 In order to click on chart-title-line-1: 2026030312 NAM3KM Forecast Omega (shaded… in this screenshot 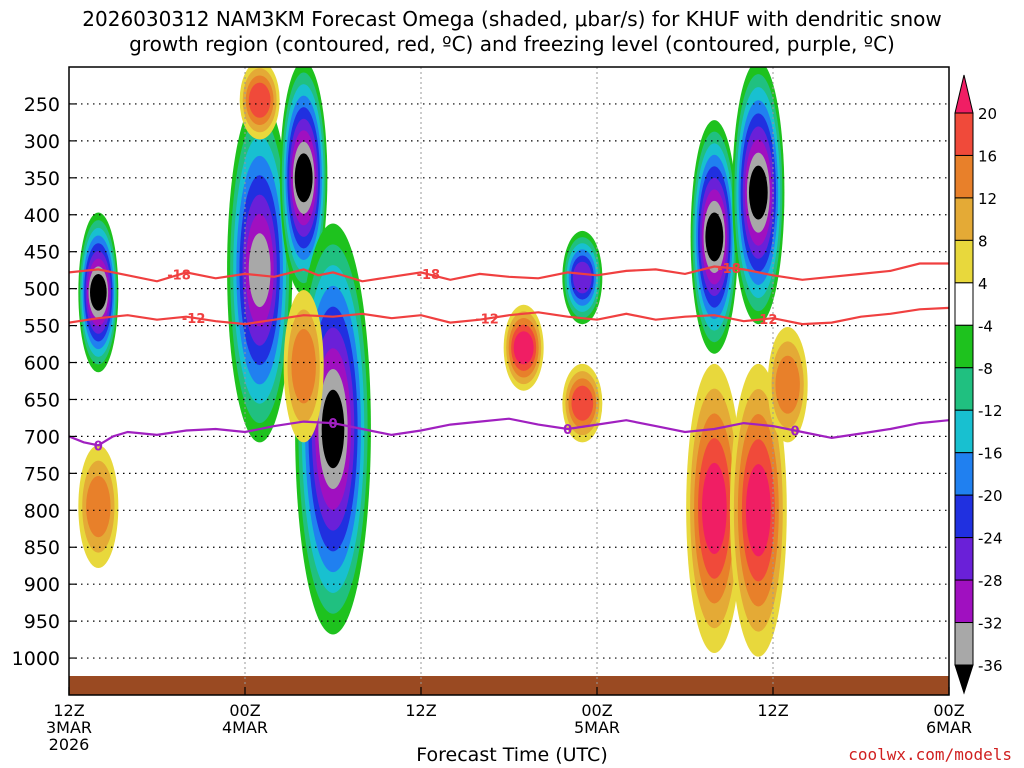, I will do `click(512, 19)`.